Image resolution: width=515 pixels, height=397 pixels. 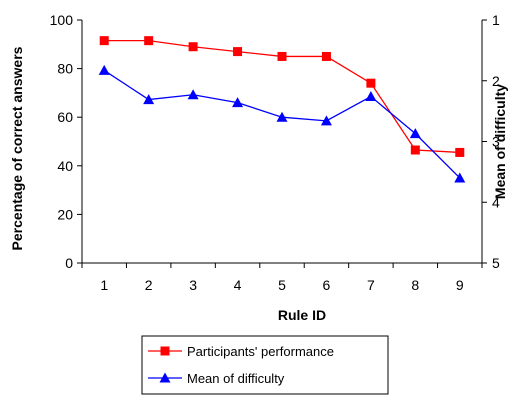 What do you see at coordinates (238, 285) in the screenshot?
I see `x-tick-label: 4` at bounding box center [238, 285].